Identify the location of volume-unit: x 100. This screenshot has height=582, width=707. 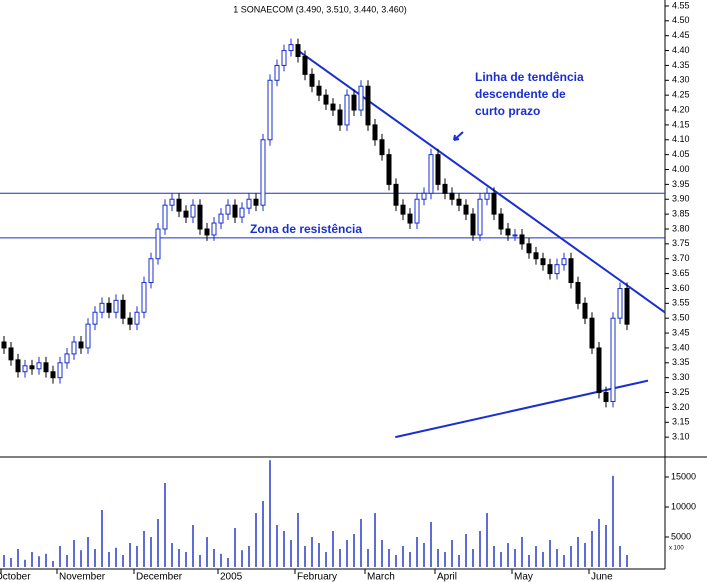
(676, 549).